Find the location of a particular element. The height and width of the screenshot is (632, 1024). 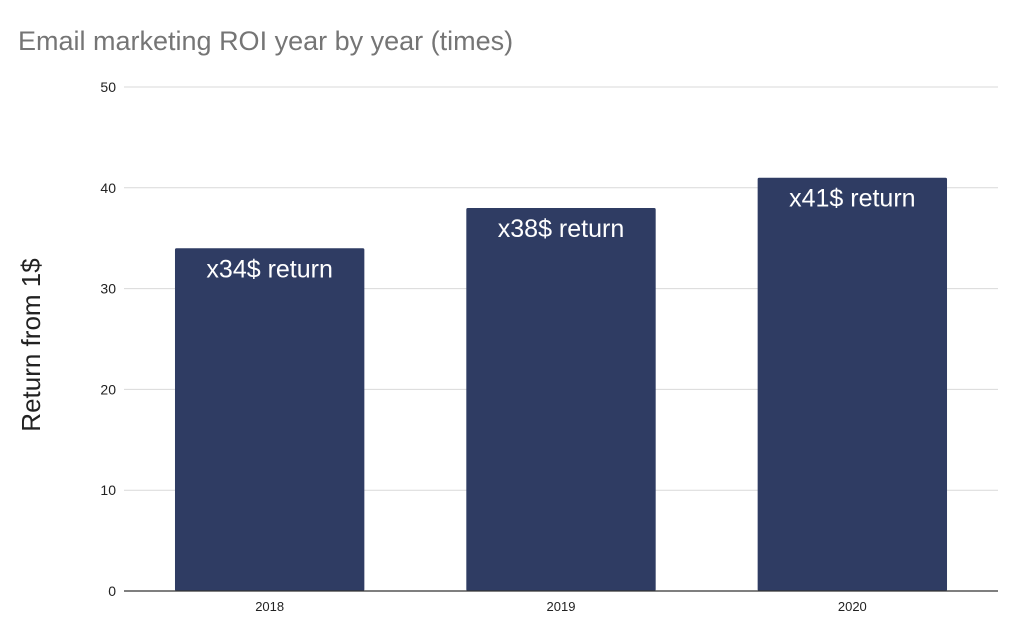

x-tick-label: 2018 is located at coordinates (269, 606).